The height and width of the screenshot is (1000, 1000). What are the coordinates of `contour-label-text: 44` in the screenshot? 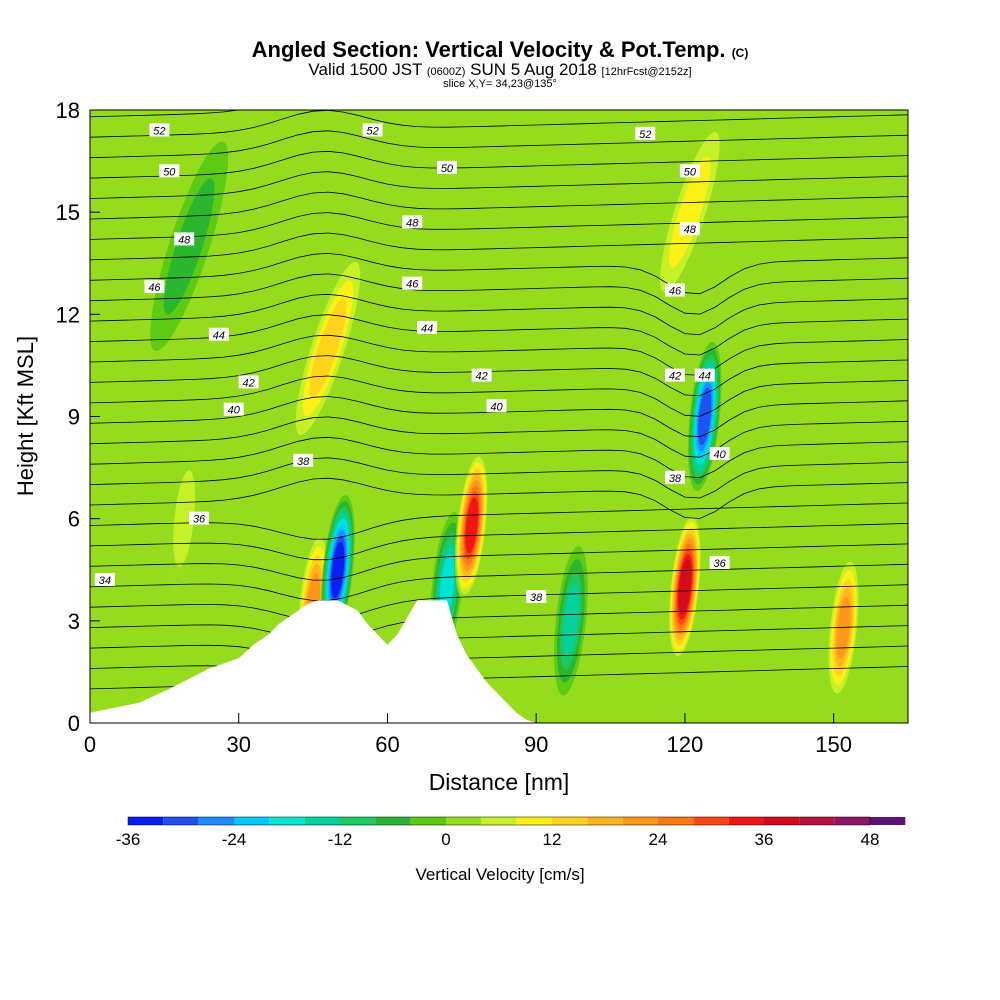 It's located at (219, 336).